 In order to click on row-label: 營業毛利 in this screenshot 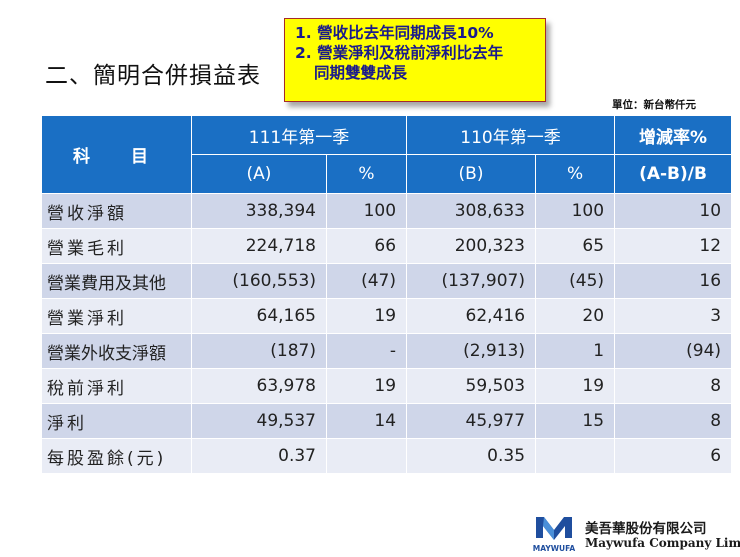, I will do `click(116, 246)`.